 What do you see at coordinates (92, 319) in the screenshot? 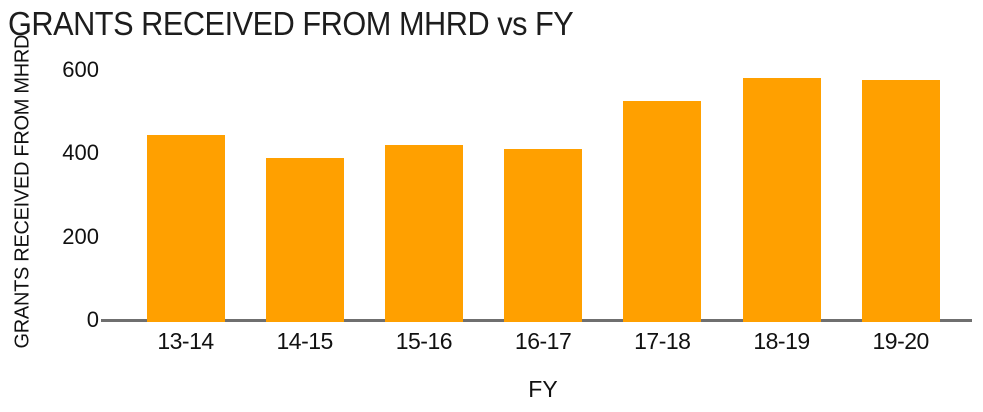
I see `y-tick-label-0: 0` at bounding box center [92, 319].